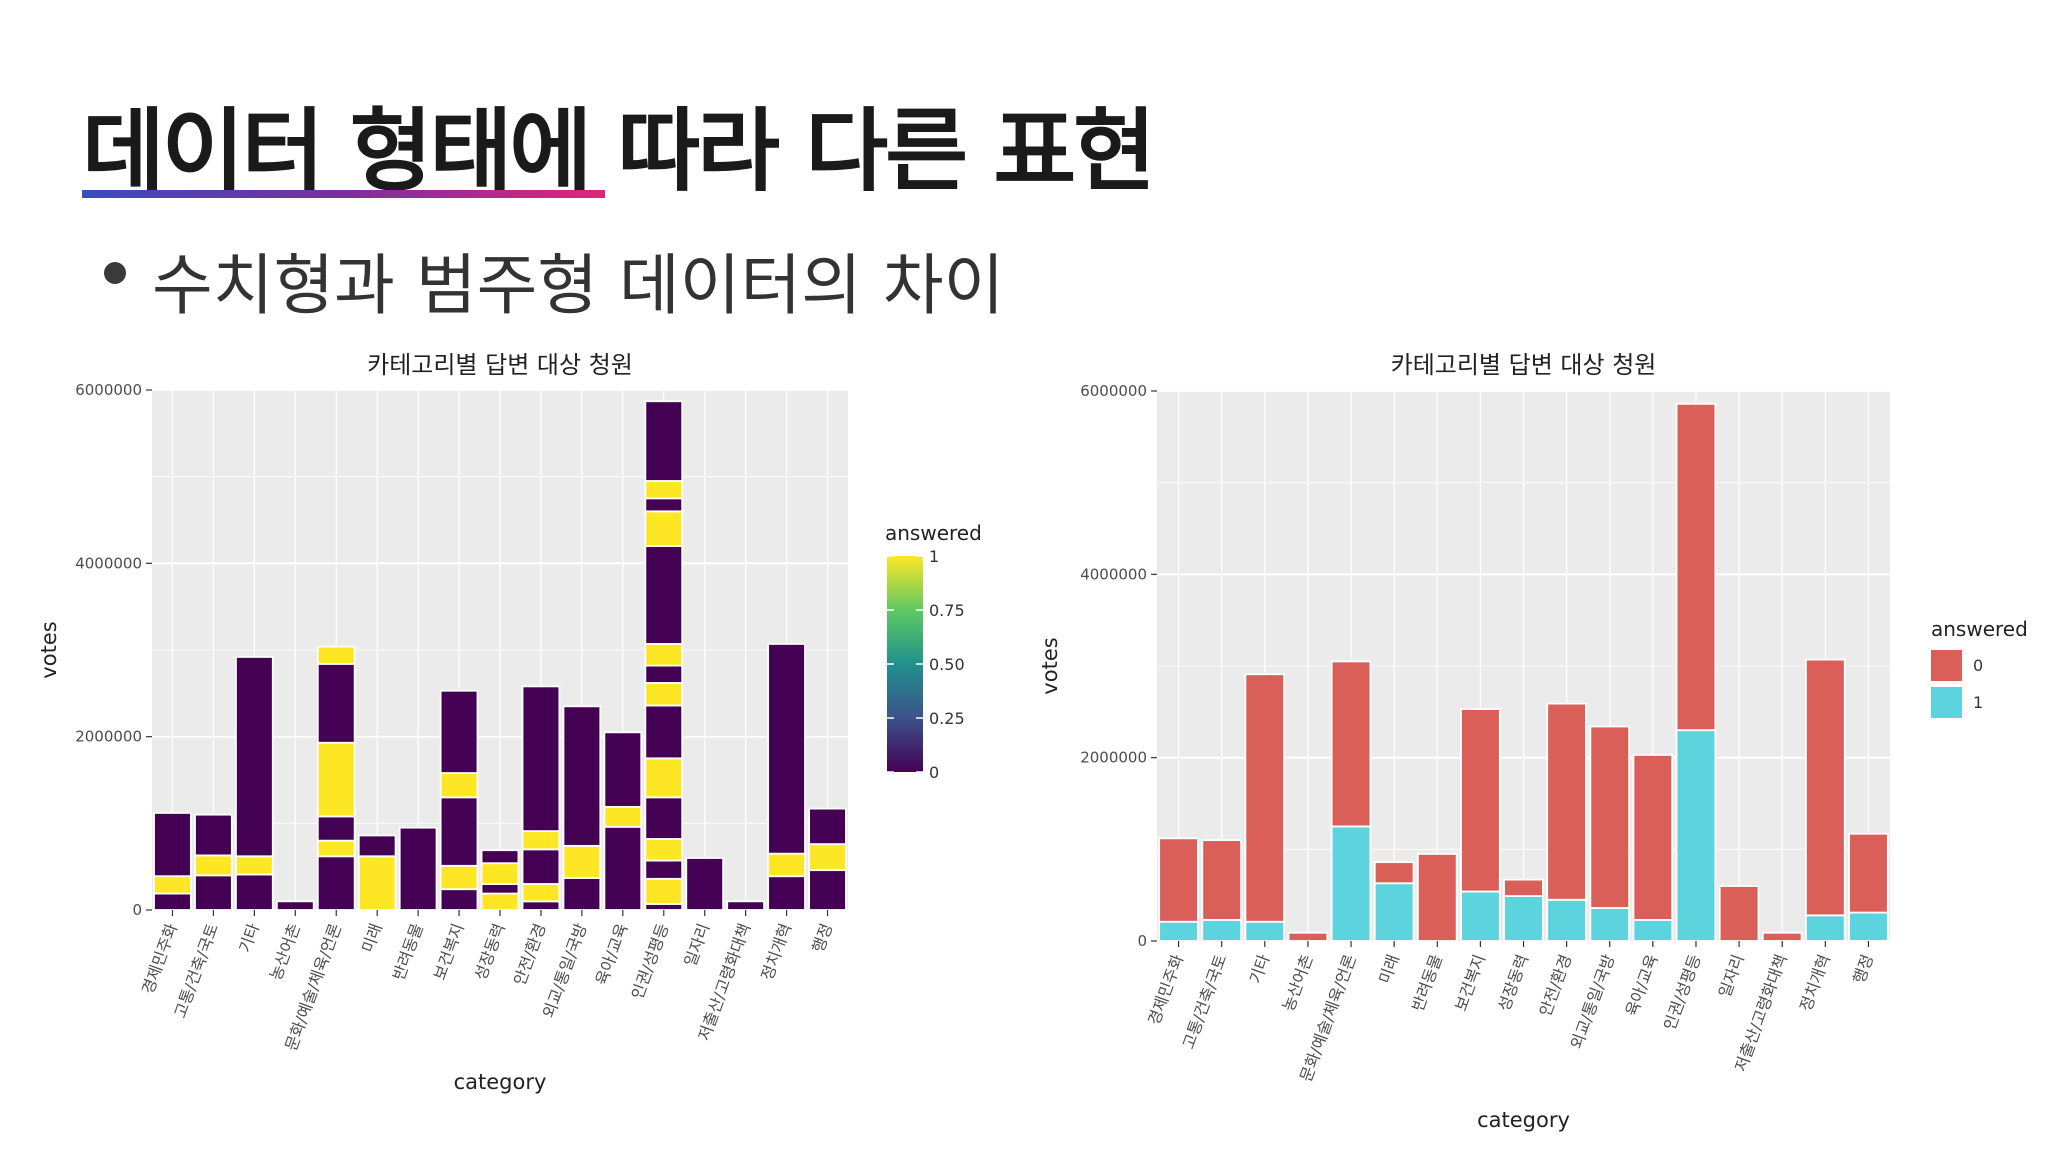 The height and width of the screenshot is (1152, 2048). Describe the element at coordinates (115, 273) in the screenshot. I see `bullet-dot-icon` at that location.